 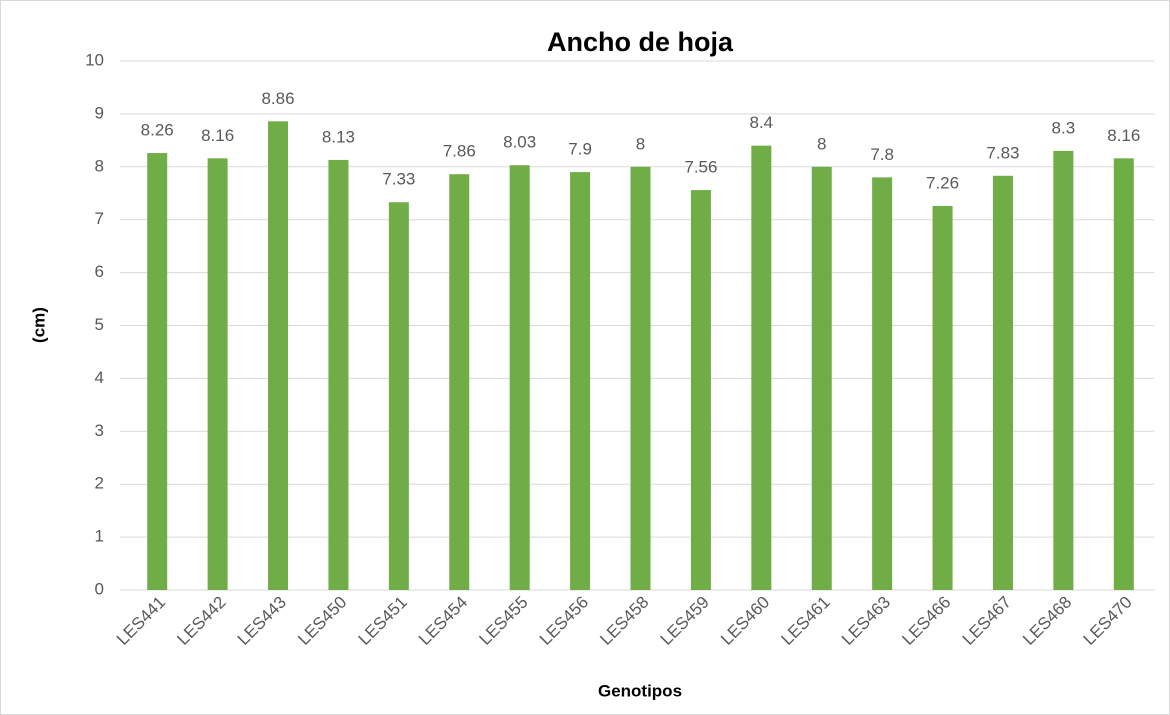 What do you see at coordinates (99, 588) in the screenshot?
I see `y-tick-label: 0` at bounding box center [99, 588].